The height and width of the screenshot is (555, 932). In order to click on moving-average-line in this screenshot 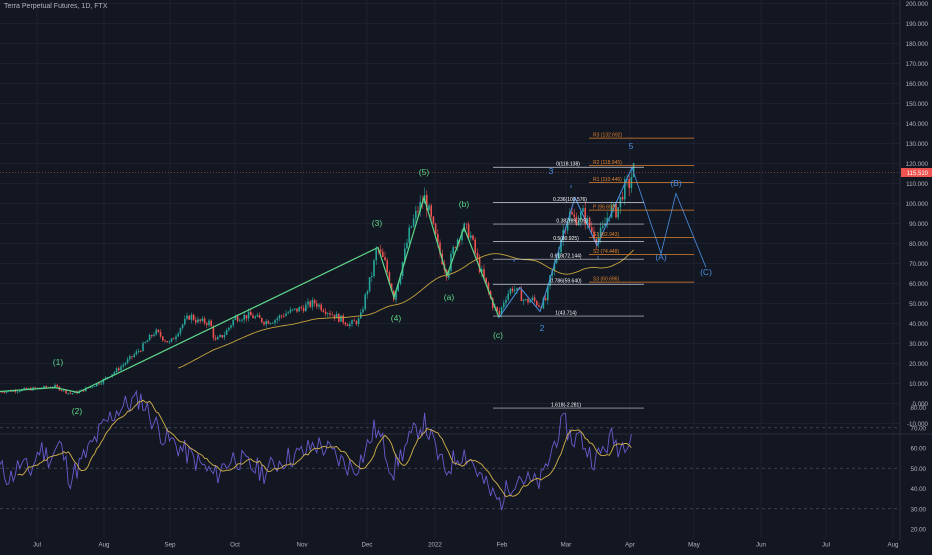, I will do `click(406, 309)`.